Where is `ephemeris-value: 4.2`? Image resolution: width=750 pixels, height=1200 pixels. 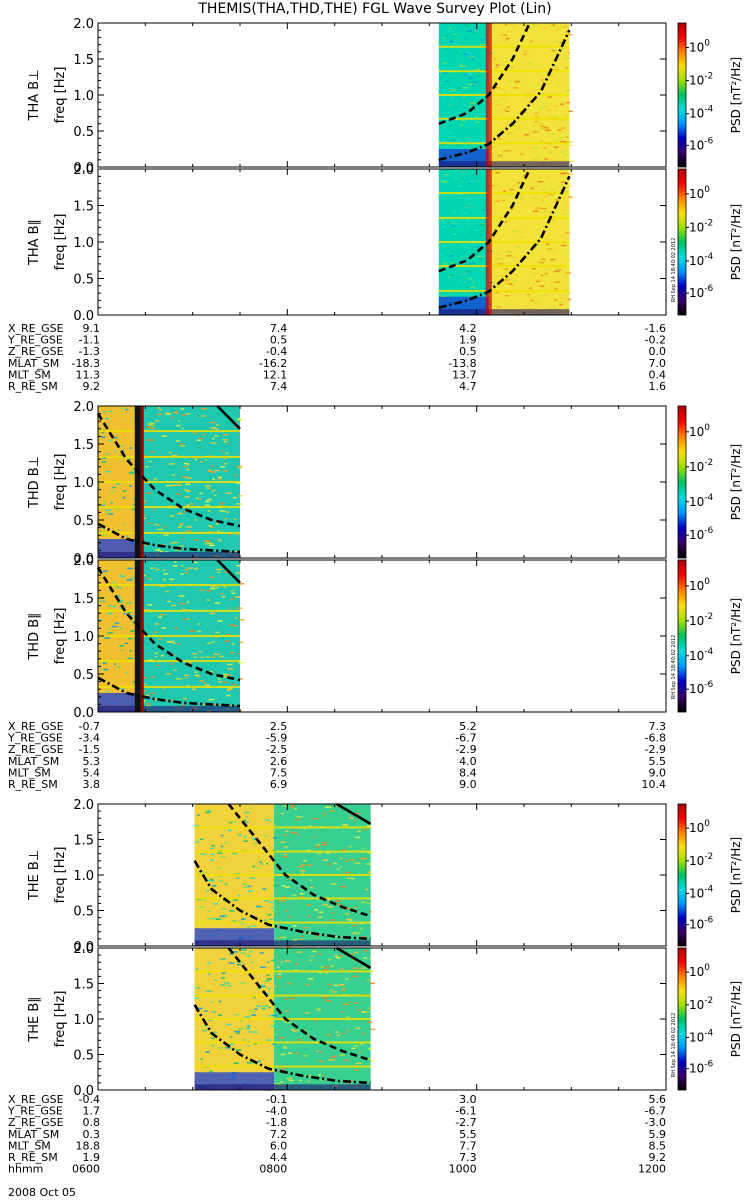
ephemeris-value: 4.2 is located at coordinates (468, 328).